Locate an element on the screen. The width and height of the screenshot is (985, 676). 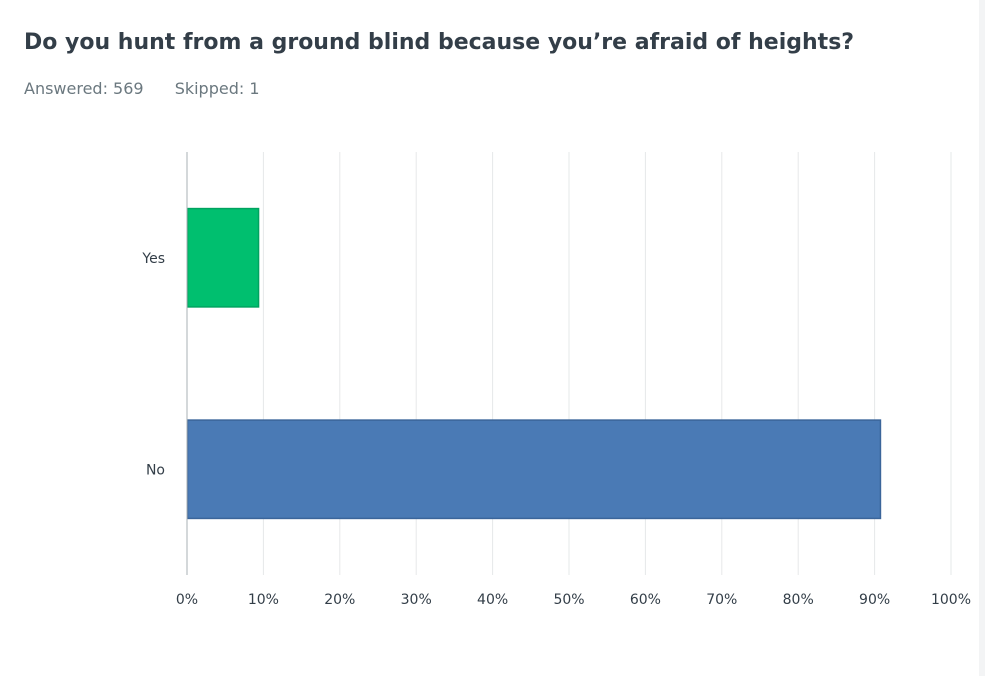
x-tick-label: 60% is located at coordinates (645, 600).